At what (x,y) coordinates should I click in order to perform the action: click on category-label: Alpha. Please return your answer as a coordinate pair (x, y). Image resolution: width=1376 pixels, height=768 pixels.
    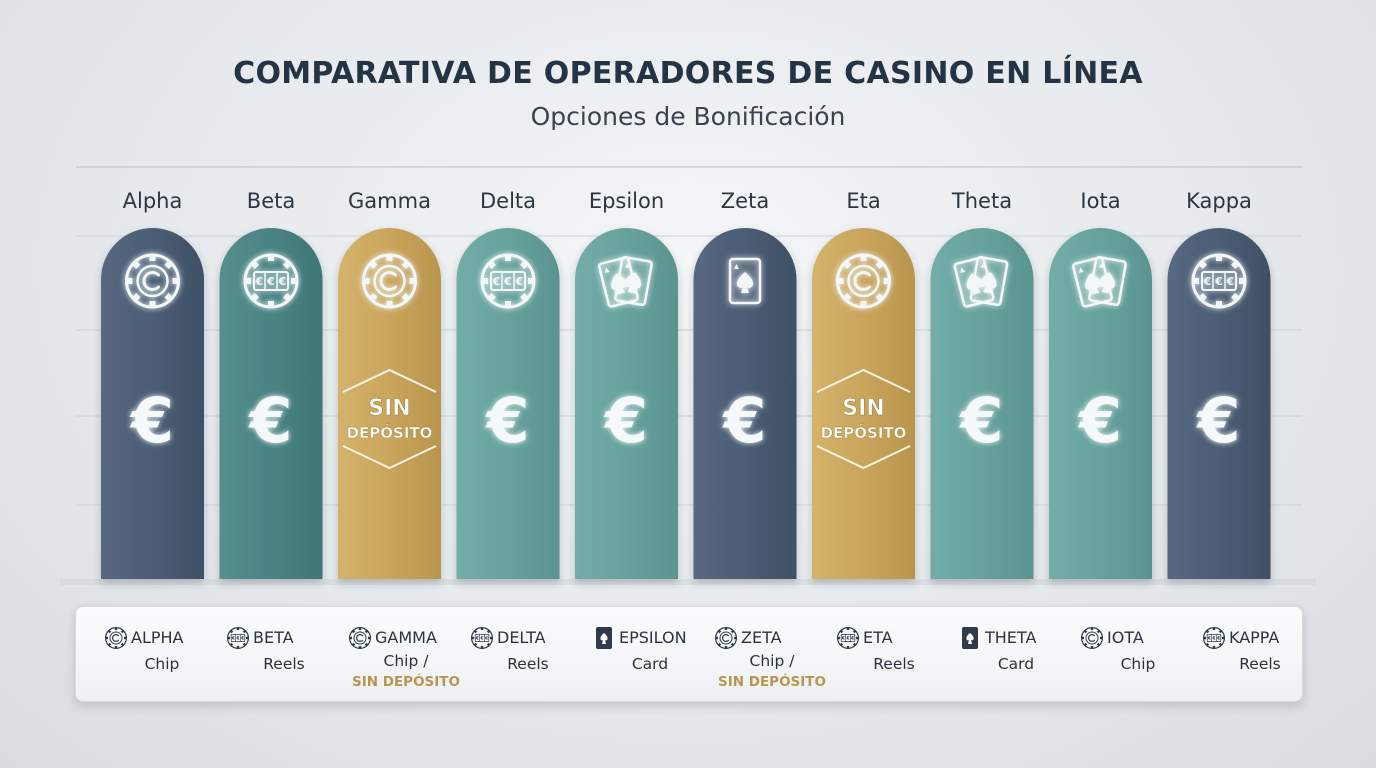
    Looking at the image, I should click on (153, 201).